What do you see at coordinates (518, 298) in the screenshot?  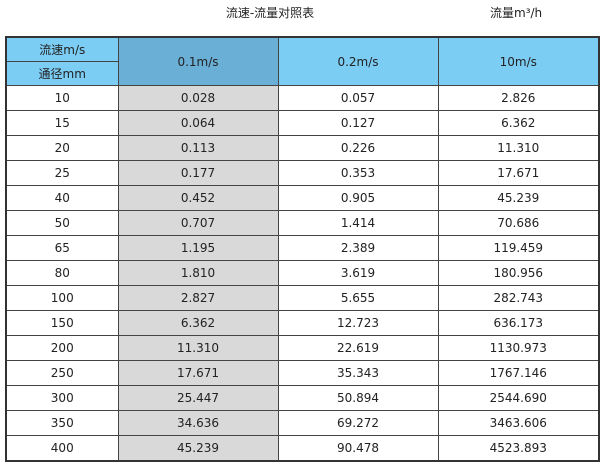 I see `flow-cell: 282.743` at bounding box center [518, 298].